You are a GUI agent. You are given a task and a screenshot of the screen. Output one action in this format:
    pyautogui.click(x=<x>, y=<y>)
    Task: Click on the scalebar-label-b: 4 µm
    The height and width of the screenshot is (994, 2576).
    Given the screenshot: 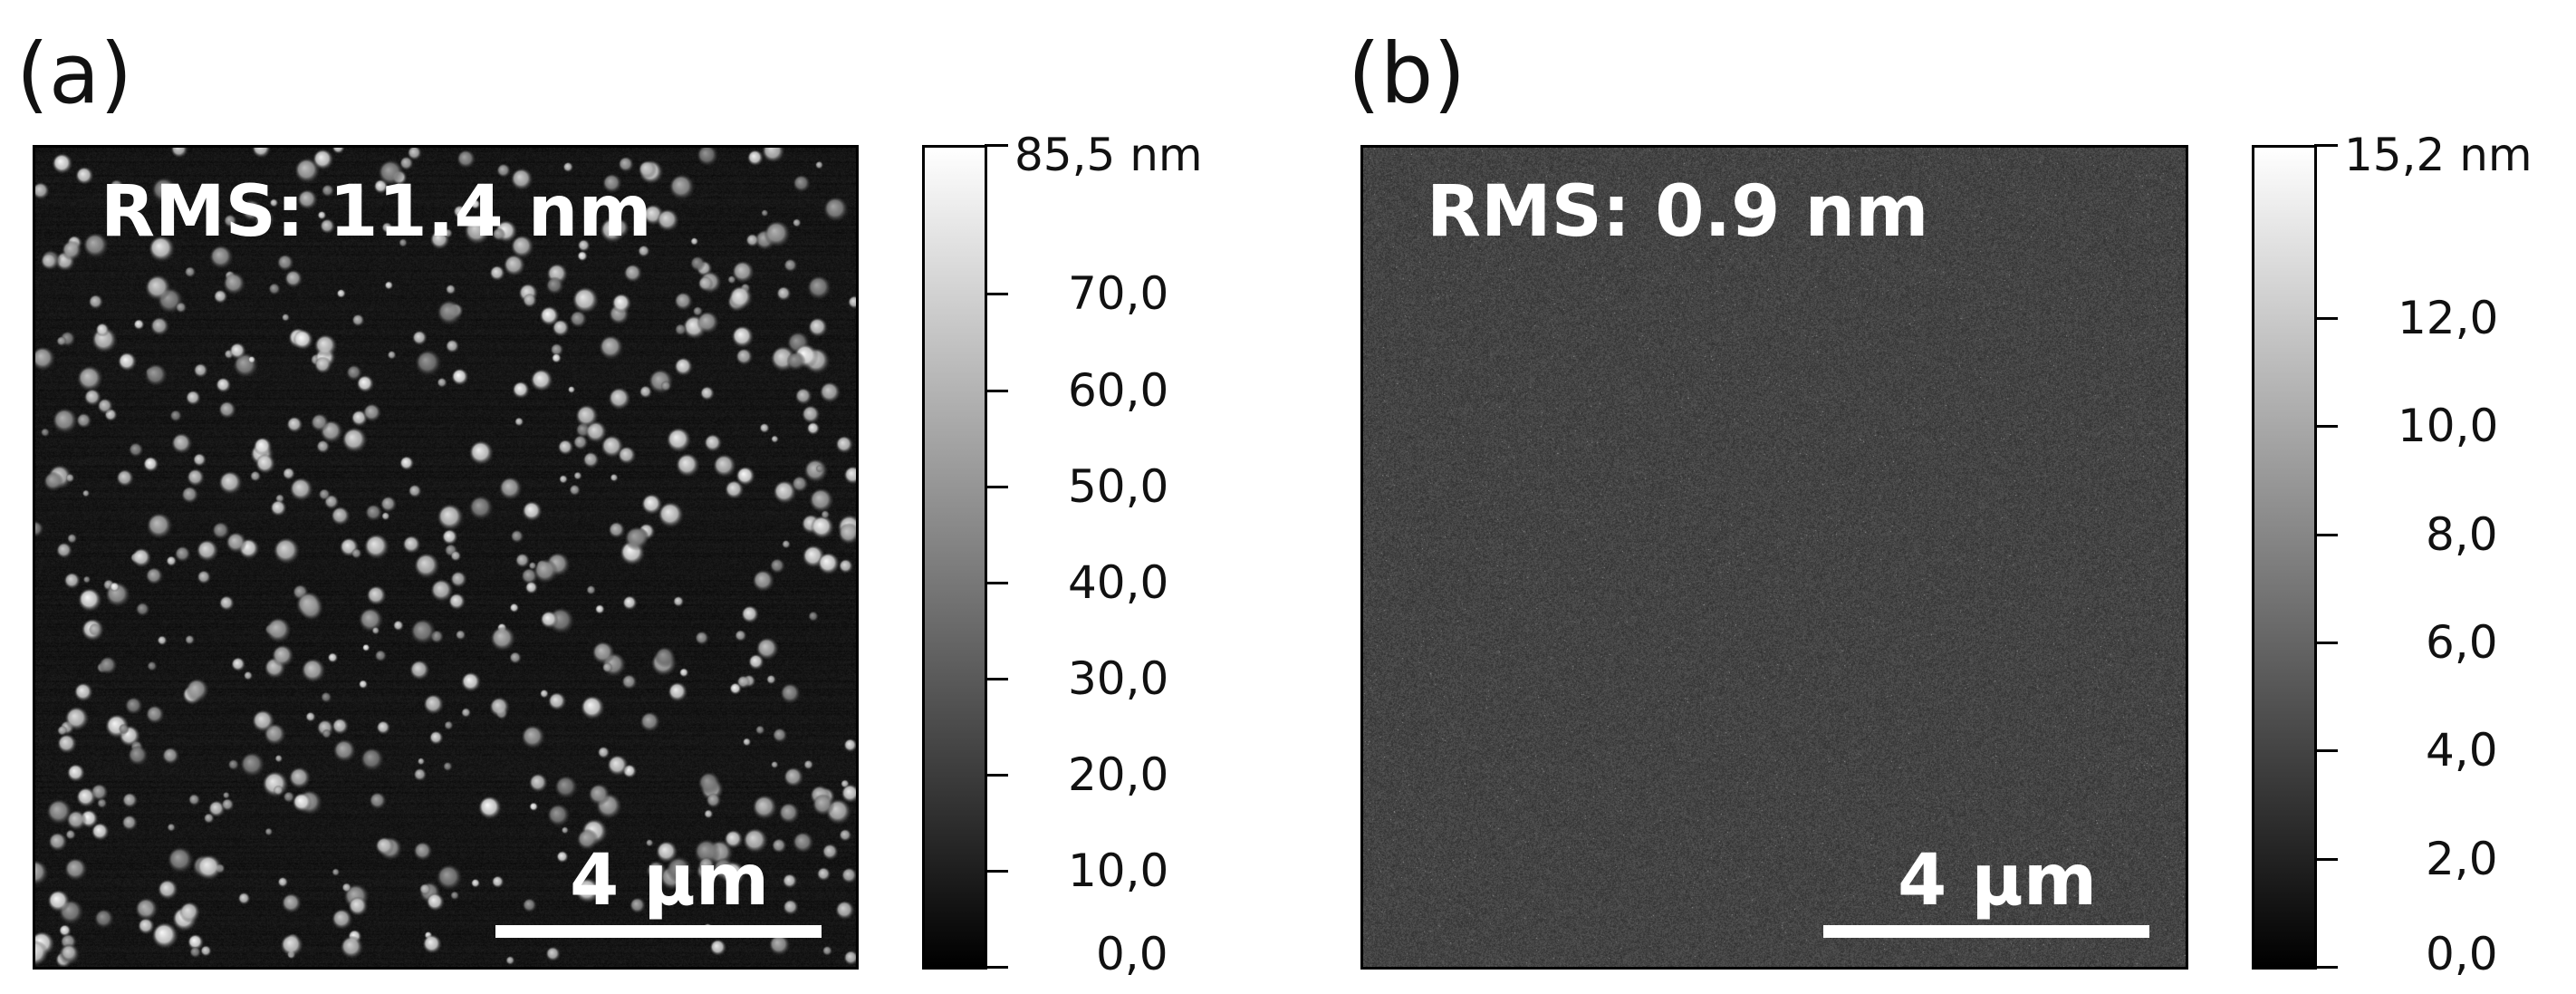 What is the action you would take?
    pyautogui.click(x=1998, y=881)
    